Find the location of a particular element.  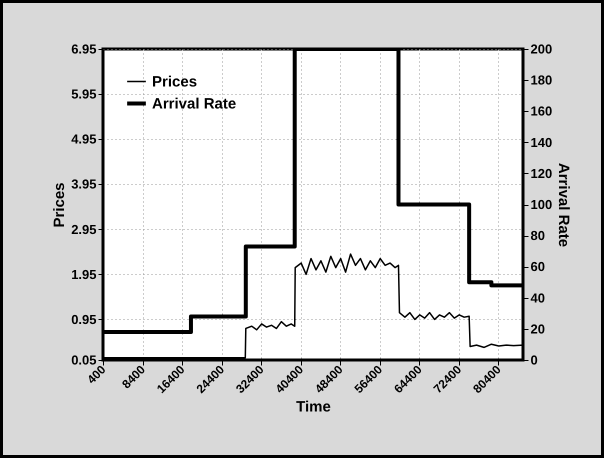

y2-tick-label: 80 is located at coordinates (537, 236).